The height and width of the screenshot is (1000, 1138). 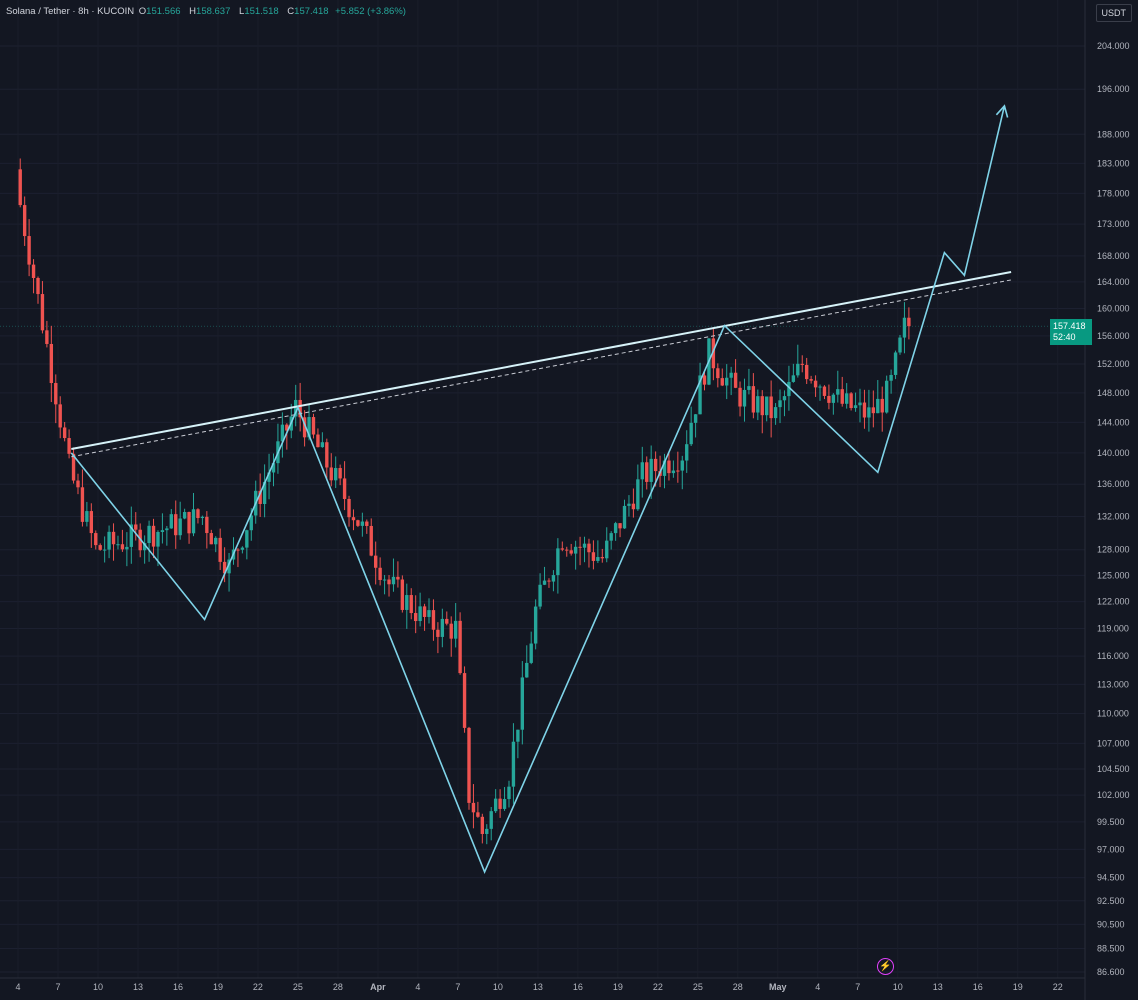 I want to click on y-tick-label: 94.500, so click(x=1111, y=878).